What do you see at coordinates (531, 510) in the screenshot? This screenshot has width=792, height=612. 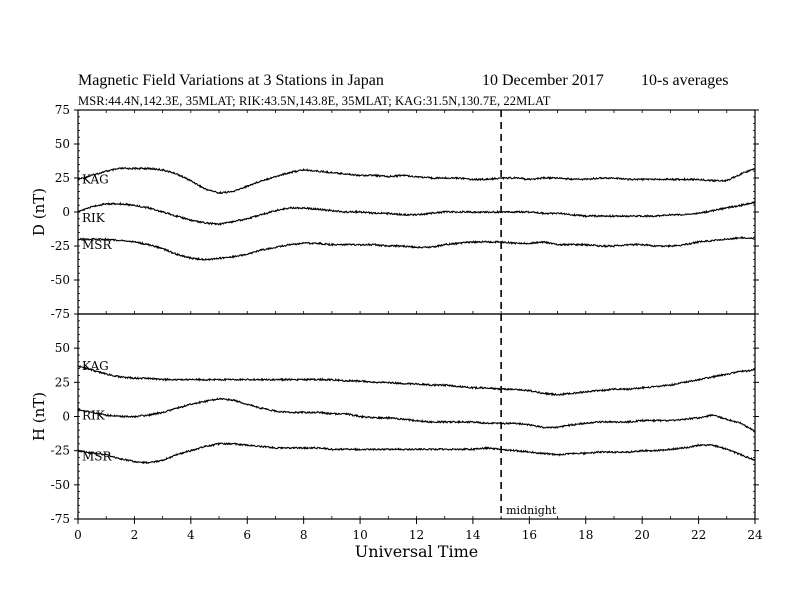 I see `midnight-label: midnight` at bounding box center [531, 510].